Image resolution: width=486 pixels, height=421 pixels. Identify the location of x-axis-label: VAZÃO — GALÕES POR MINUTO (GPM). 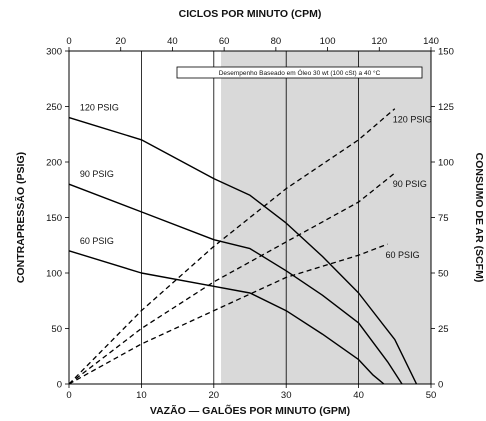
(250, 410).